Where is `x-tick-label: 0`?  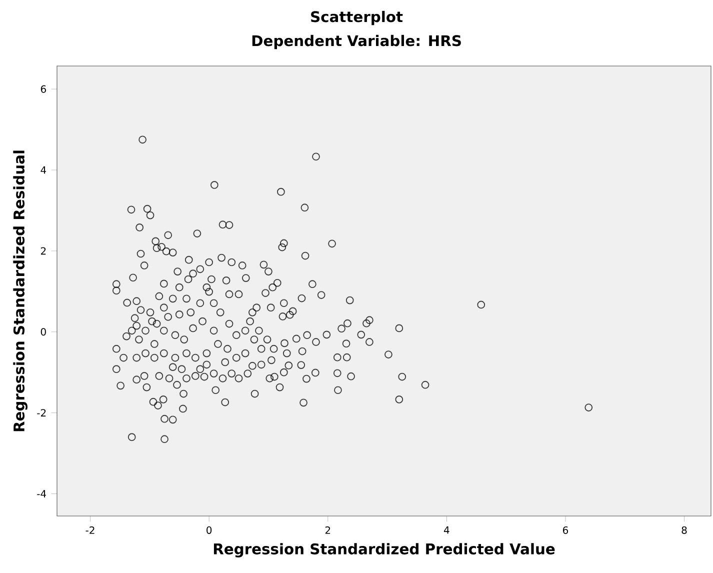
x-tick-label: 0 is located at coordinates (209, 530).